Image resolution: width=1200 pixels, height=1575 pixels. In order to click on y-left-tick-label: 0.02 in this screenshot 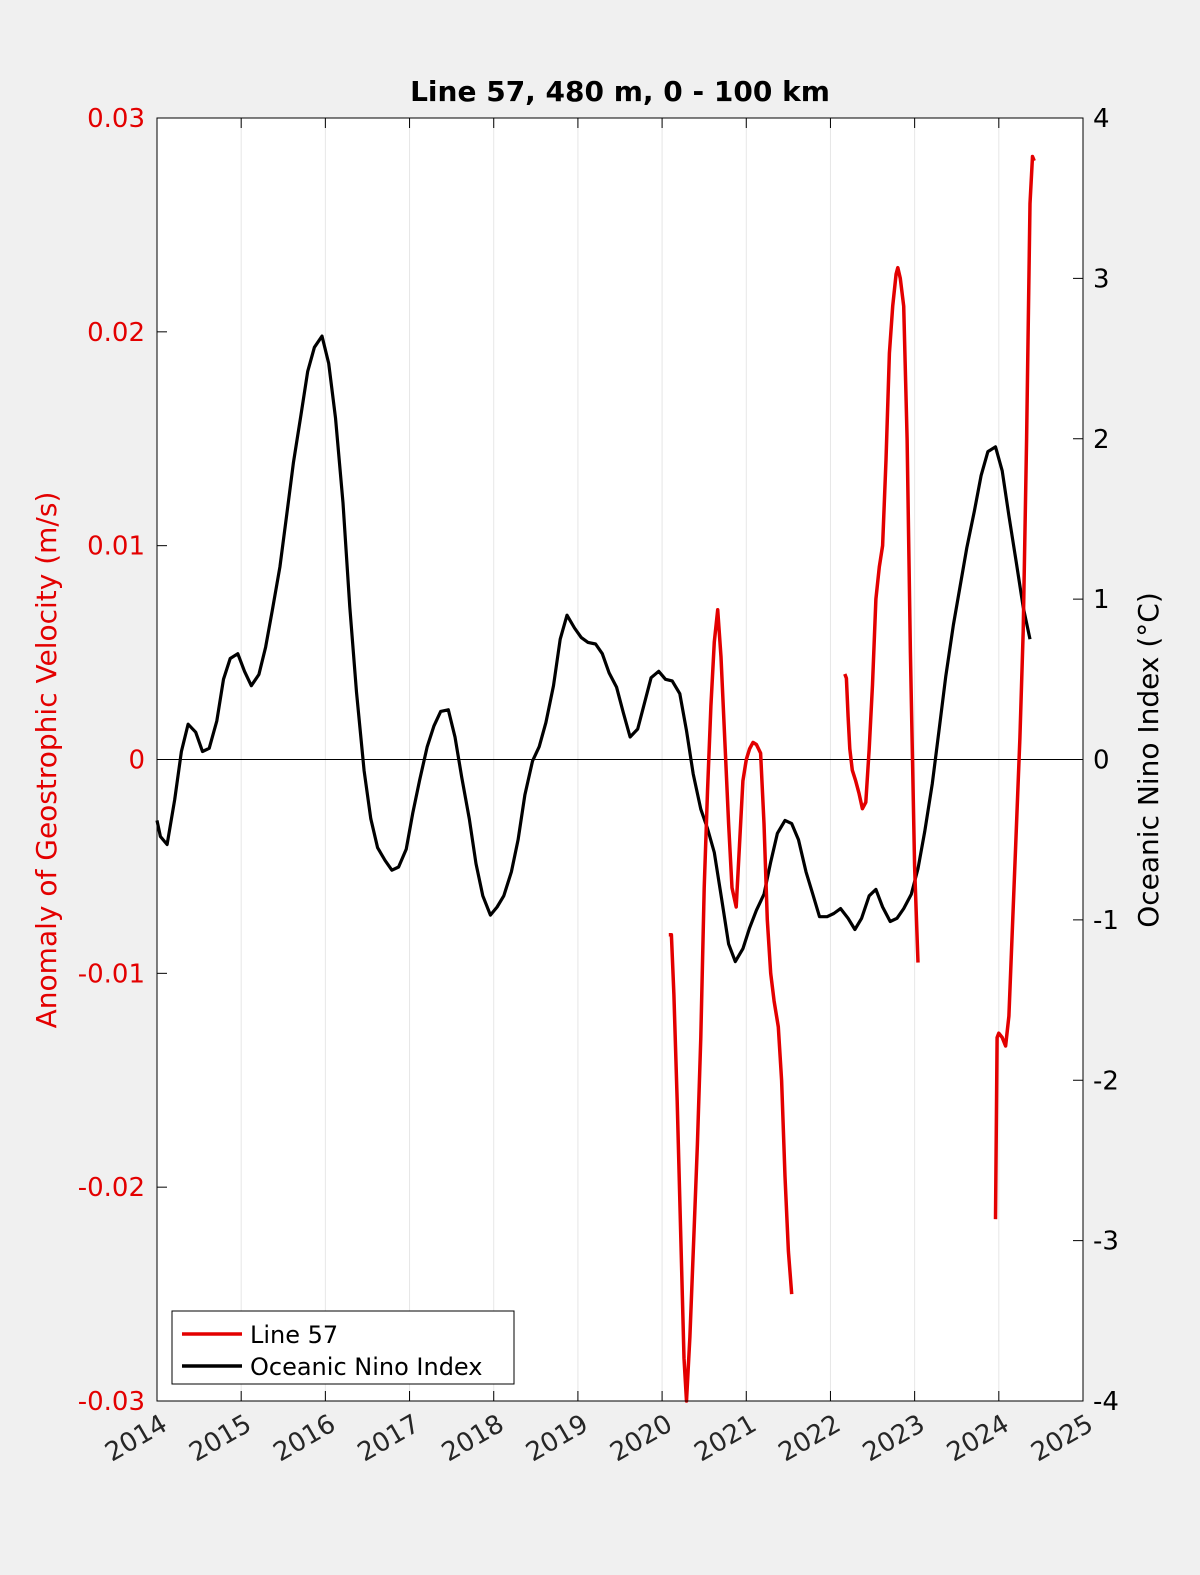, I will do `click(116, 333)`.